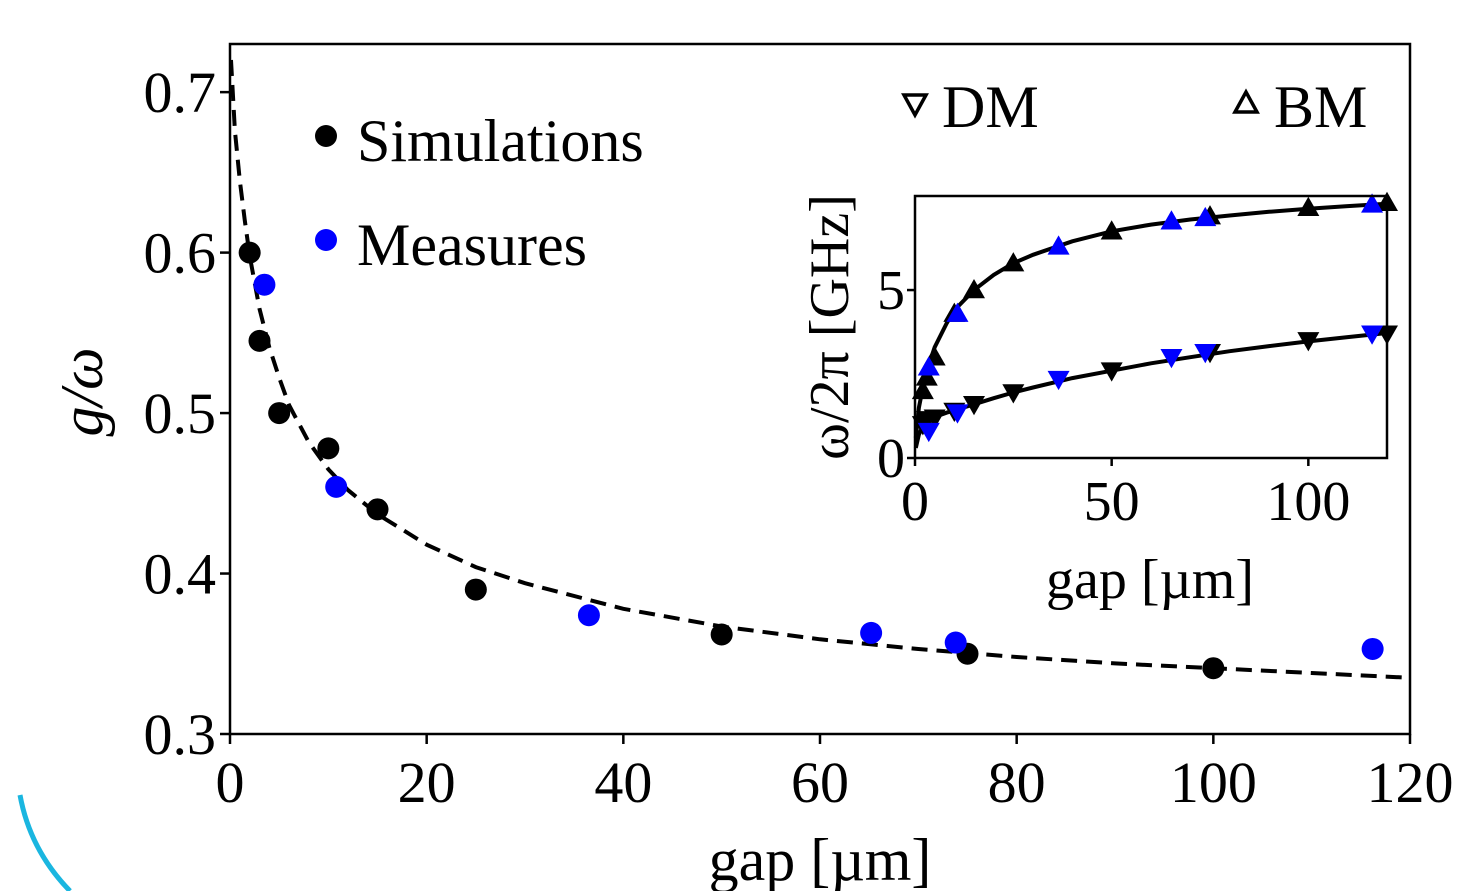 Image resolution: width=1469 pixels, height=891 pixels. Describe the element at coordinates (180, 413) in the screenshot. I see `main-y-tick-label: 0.5` at that location.